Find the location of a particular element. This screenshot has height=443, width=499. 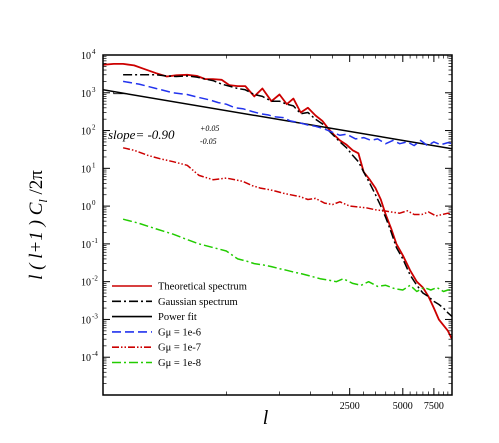

x-tick-label: 7500 is located at coordinates (434, 406).